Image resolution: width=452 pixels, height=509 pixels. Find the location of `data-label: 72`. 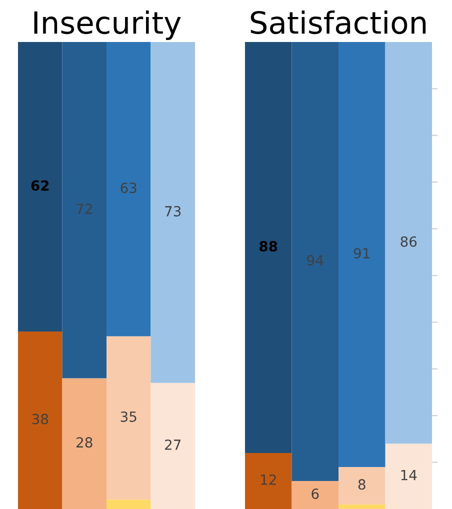

data-label: 72 is located at coordinates (84, 209).